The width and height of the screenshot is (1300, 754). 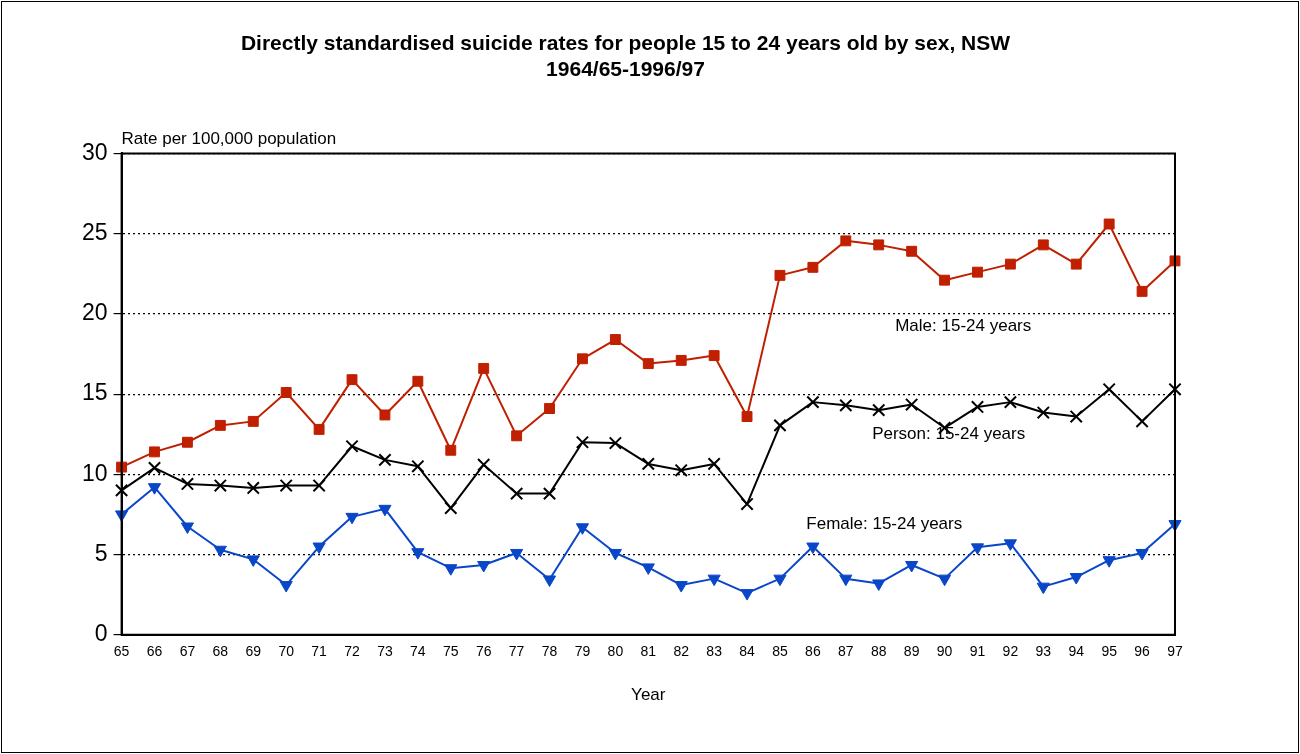 I want to click on x-tick-label: 97, so click(x=1175, y=651).